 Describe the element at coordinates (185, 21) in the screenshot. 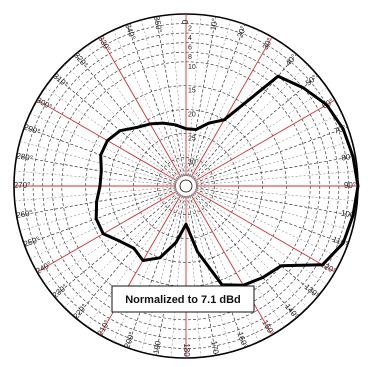

I see `angle-tick-label: 0` at that location.